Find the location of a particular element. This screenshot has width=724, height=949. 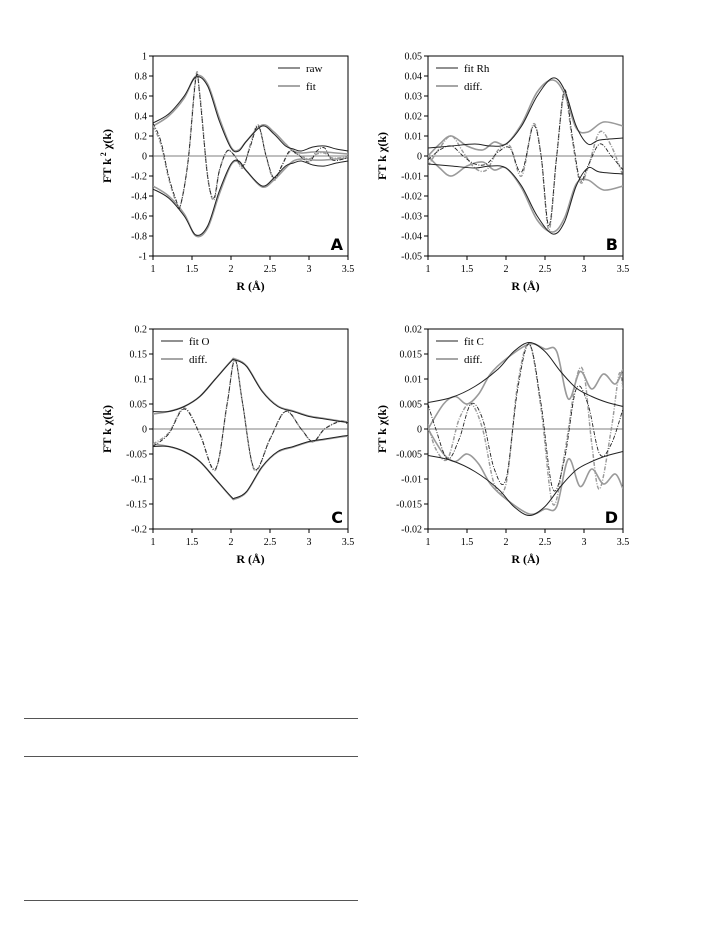

y-tick-label: -0.4 is located at coordinates (139, 197).